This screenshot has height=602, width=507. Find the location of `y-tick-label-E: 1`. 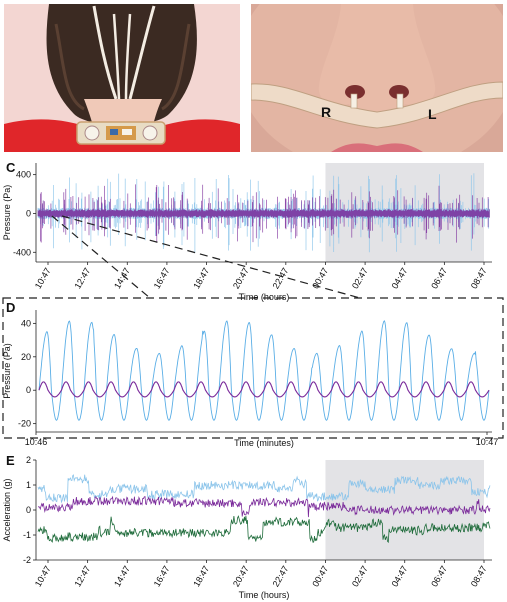

y-tick-label-E: 1 is located at coordinates (28, 485).